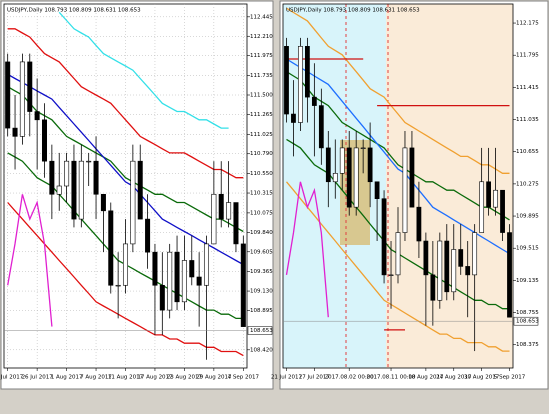  What do you see at coordinates (527, 184) in the screenshot?
I see `y-tick-label: 110.275` at bounding box center [527, 184].